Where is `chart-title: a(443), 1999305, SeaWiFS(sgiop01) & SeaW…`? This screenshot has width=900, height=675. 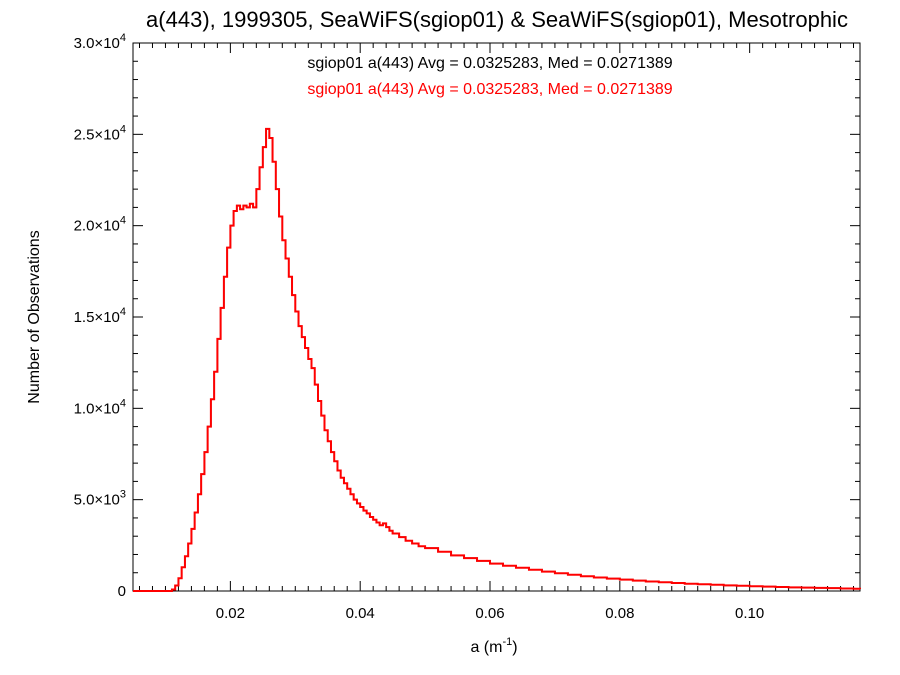 chart-title: a(443), 1999305, SeaWiFS(sgiop01) & SeaW… is located at coordinates (497, 19).